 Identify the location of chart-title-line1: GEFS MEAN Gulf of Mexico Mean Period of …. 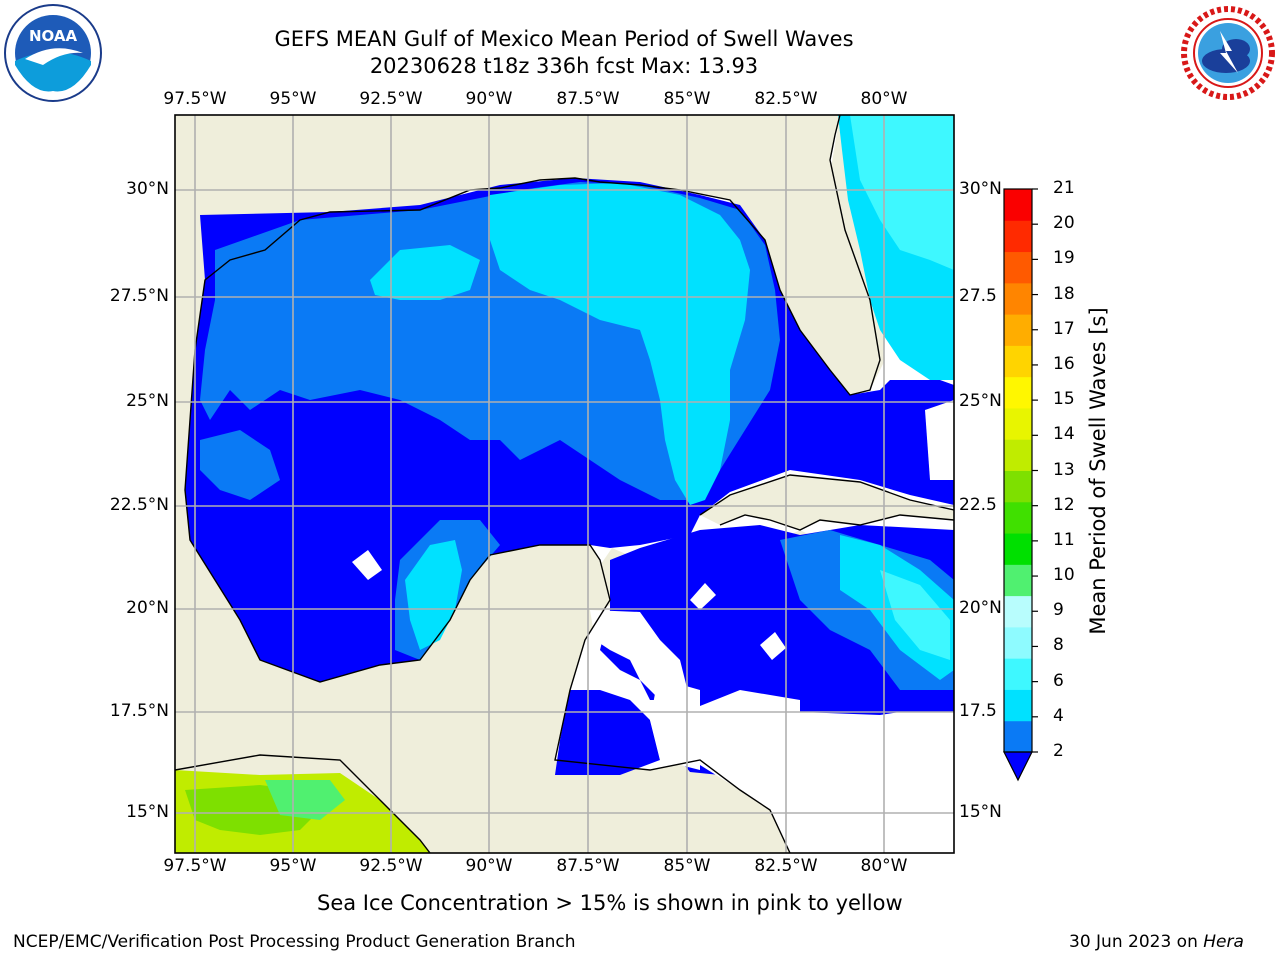
(564, 39).